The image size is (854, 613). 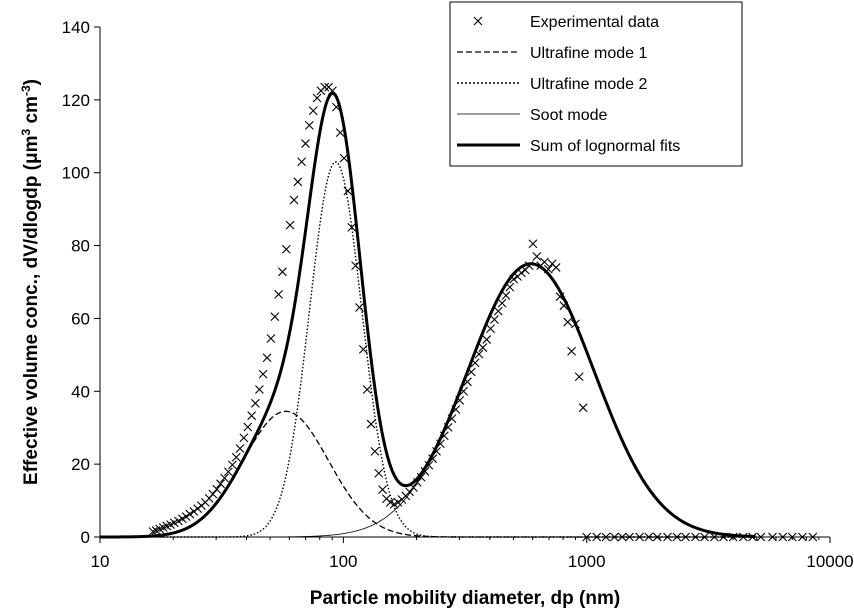 I want to click on y-axis-ticks: 0 20 40 60 80 100 120 140, so click(x=81, y=282).